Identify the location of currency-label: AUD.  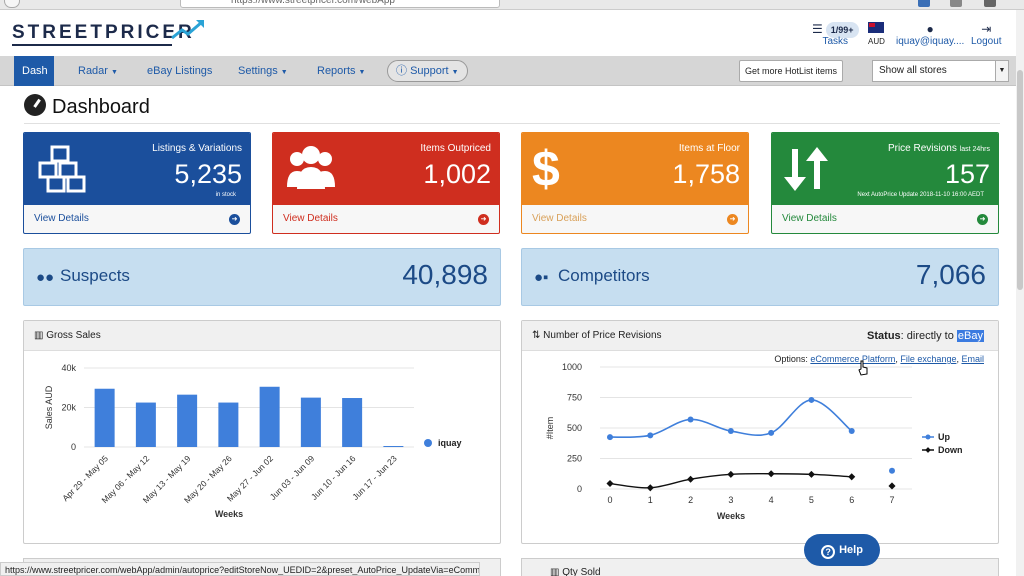
(876, 41).